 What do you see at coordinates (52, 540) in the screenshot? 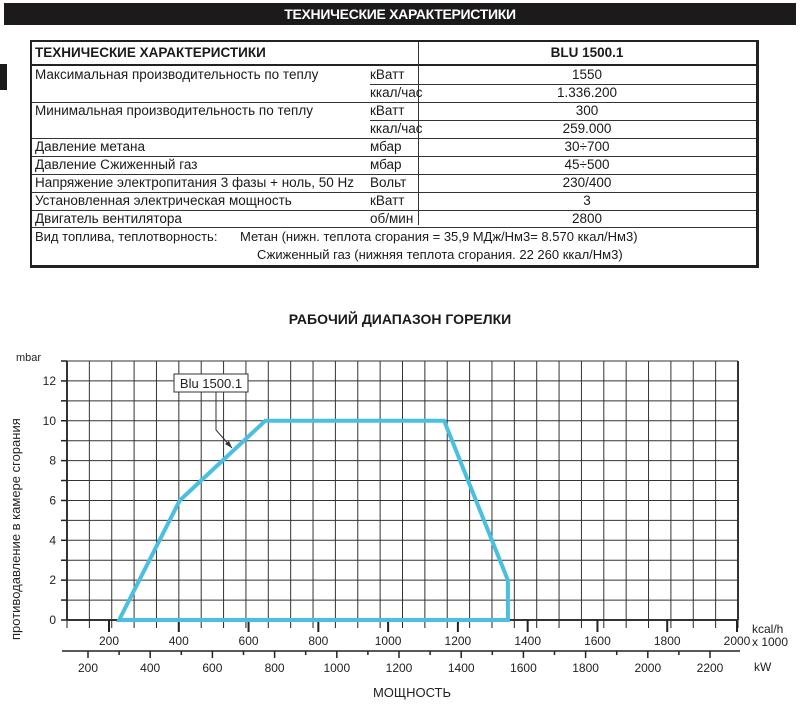
I see `svg-text: 4` at bounding box center [52, 540].